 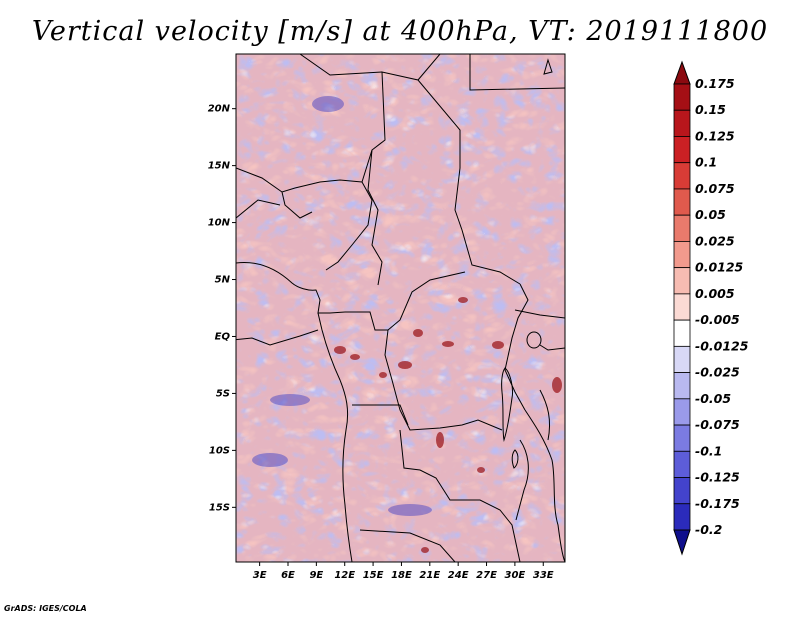 What do you see at coordinates (710, 214) in the screenshot?
I see `colorbar-label: 0.05` at bounding box center [710, 214].